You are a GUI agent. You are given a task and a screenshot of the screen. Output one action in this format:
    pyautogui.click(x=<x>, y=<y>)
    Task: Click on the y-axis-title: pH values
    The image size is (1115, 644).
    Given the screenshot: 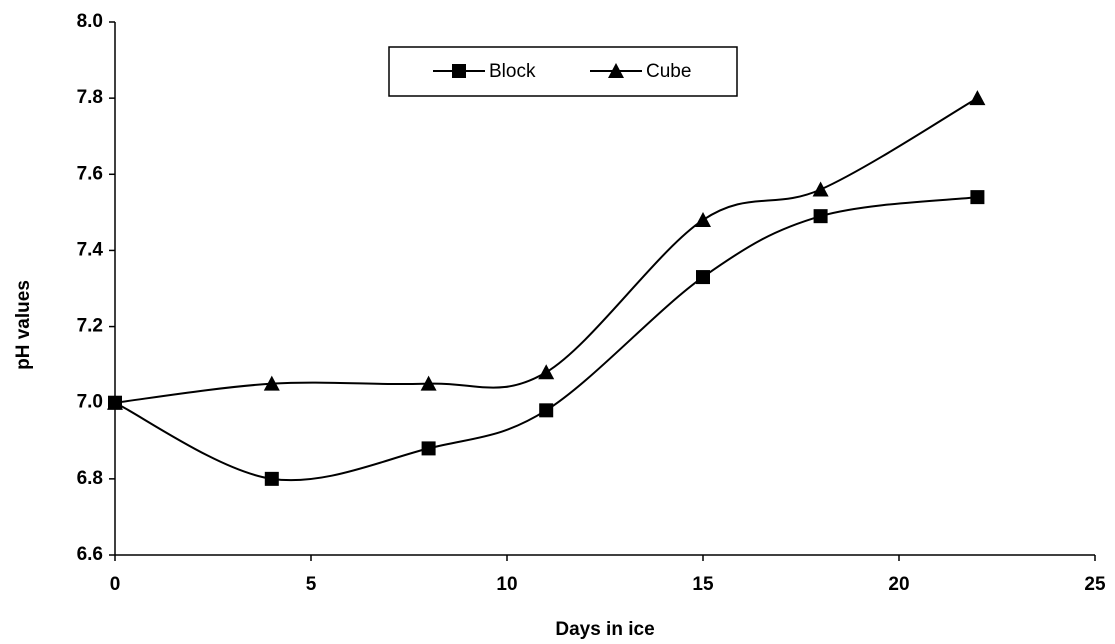 What is the action you would take?
    pyautogui.click(x=23, y=325)
    